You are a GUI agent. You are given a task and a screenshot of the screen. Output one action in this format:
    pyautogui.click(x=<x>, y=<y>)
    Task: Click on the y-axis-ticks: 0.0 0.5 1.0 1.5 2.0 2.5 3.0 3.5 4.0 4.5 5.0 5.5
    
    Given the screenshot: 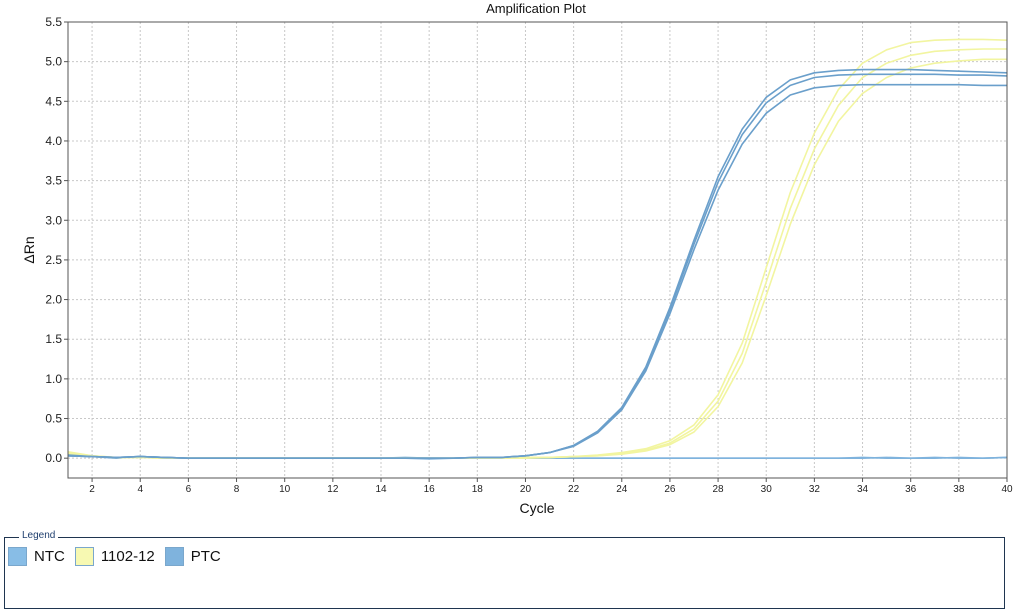 What is the action you would take?
    pyautogui.click(x=56, y=240)
    